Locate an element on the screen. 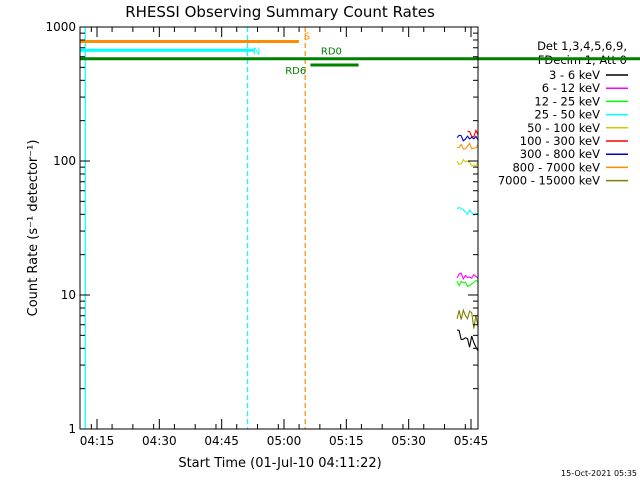 The height and width of the screenshot is (480, 640). y-tick-label-4: 1000 is located at coordinates (60, 27).